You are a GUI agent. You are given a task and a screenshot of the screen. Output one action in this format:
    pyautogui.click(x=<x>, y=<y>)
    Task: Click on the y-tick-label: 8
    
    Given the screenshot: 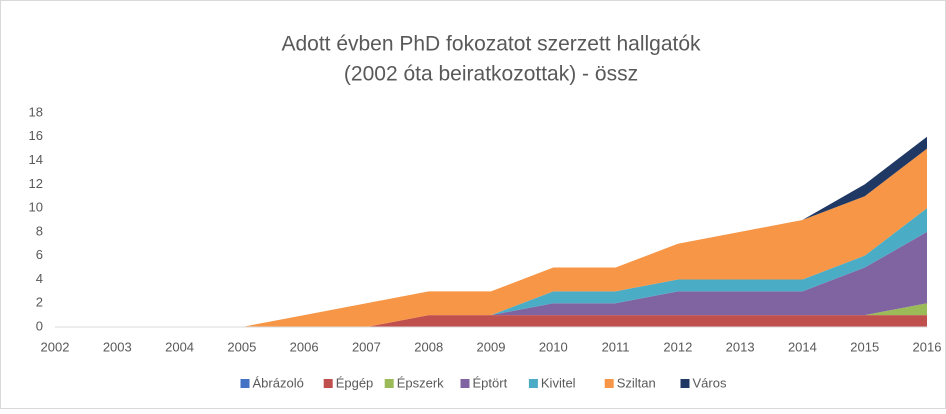 What is the action you would take?
    pyautogui.click(x=39, y=230)
    